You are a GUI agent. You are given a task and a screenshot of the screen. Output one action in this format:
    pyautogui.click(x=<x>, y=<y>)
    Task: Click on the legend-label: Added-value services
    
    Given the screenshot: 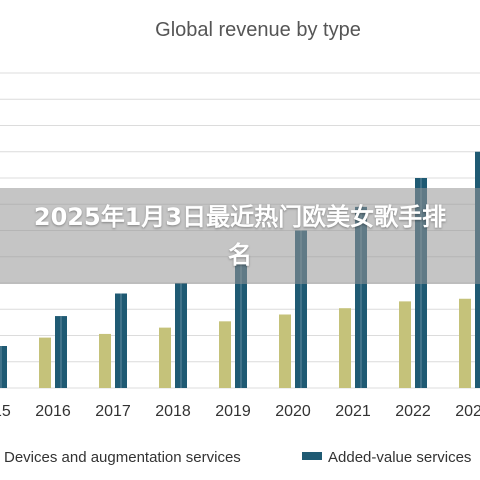 What is the action you would take?
    pyautogui.click(x=399, y=457)
    